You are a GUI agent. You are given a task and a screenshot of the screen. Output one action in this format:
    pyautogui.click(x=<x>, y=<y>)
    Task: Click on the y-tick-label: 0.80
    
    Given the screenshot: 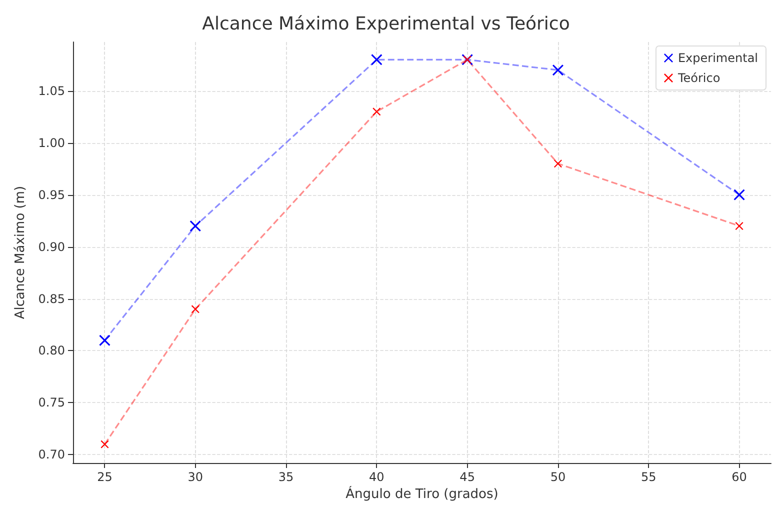 What is the action you would take?
    pyautogui.click(x=51, y=351)
    